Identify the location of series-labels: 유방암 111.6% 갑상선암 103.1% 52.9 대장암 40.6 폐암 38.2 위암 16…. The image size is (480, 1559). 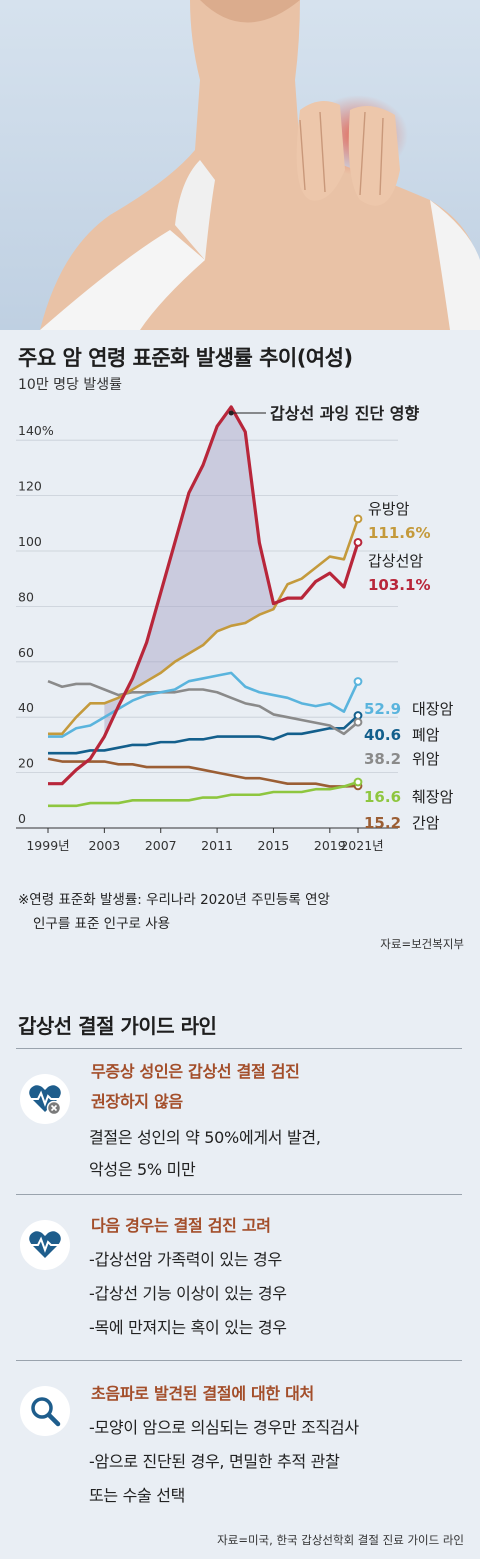
(409, 666).